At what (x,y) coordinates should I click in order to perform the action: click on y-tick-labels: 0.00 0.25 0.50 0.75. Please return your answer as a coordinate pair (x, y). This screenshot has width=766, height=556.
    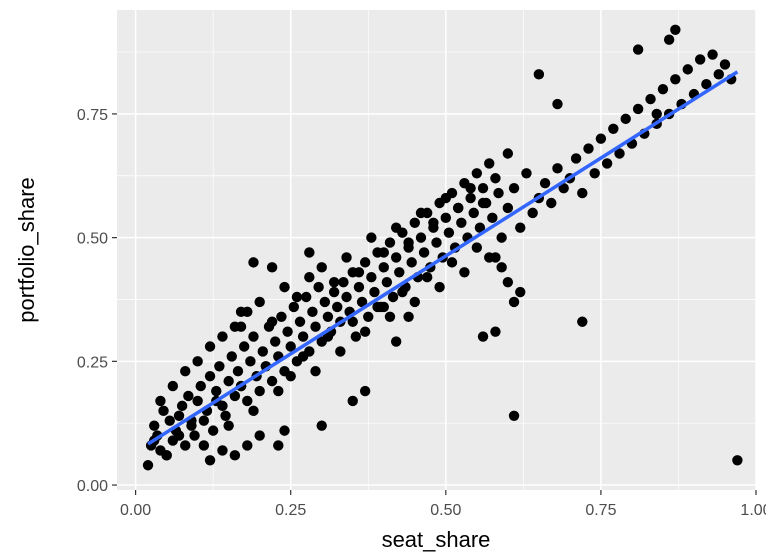
    Looking at the image, I should click on (92, 301).